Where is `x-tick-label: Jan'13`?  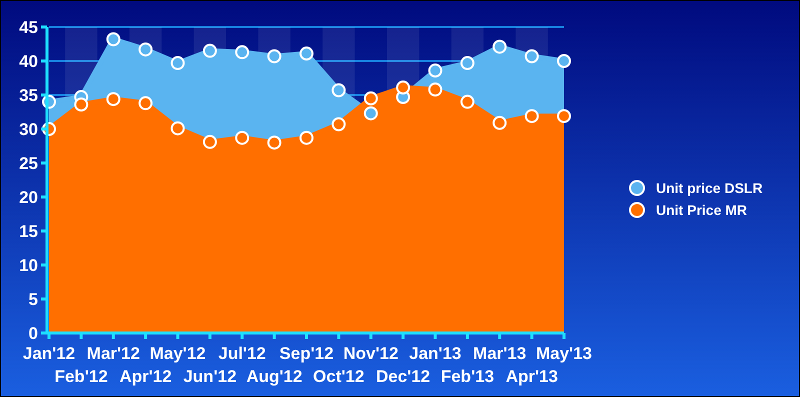 x-tick-label: Jan'13 is located at coordinates (435, 353).